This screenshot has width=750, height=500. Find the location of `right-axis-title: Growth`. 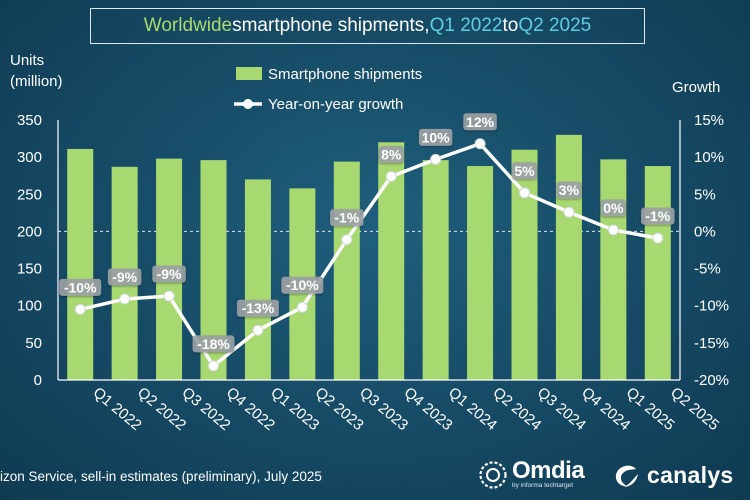

right-axis-title: Growth is located at coordinates (696, 87).